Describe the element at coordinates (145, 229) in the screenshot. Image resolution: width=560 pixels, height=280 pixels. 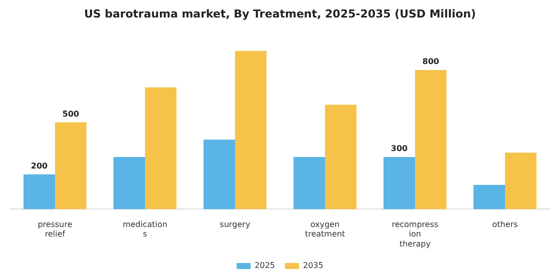
I see `x-tick-label: medication s` at that location.